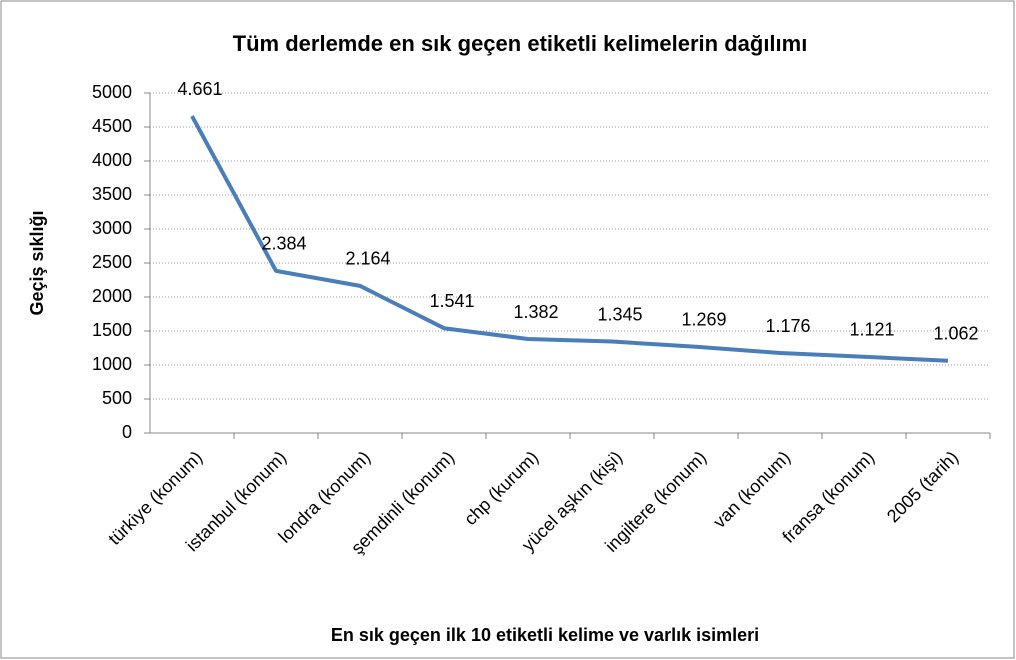 The width and height of the screenshot is (1016, 660). Describe the element at coordinates (112, 296) in the screenshot. I see `y-tick-label: 2000` at that location.